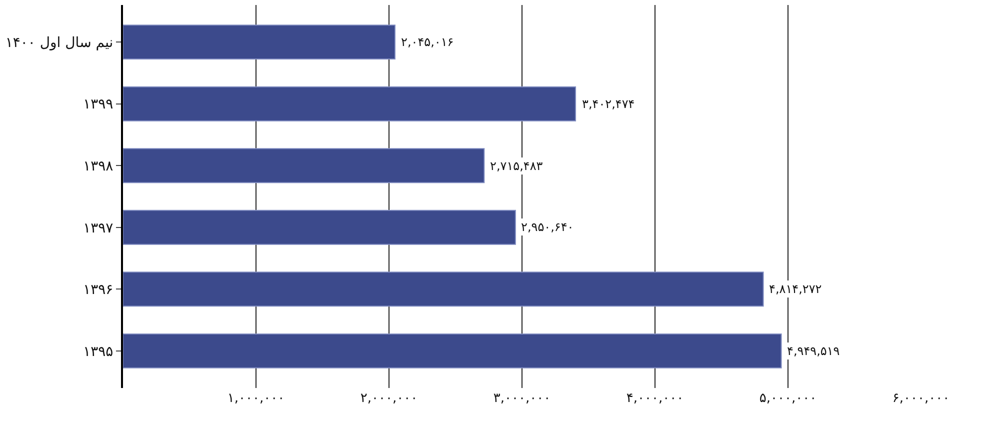 The height and width of the screenshot is (428, 981). Describe the element at coordinates (813, 351) in the screenshot. I see `data-label: ۴,۹۴۹,۵۱۹` at that location.